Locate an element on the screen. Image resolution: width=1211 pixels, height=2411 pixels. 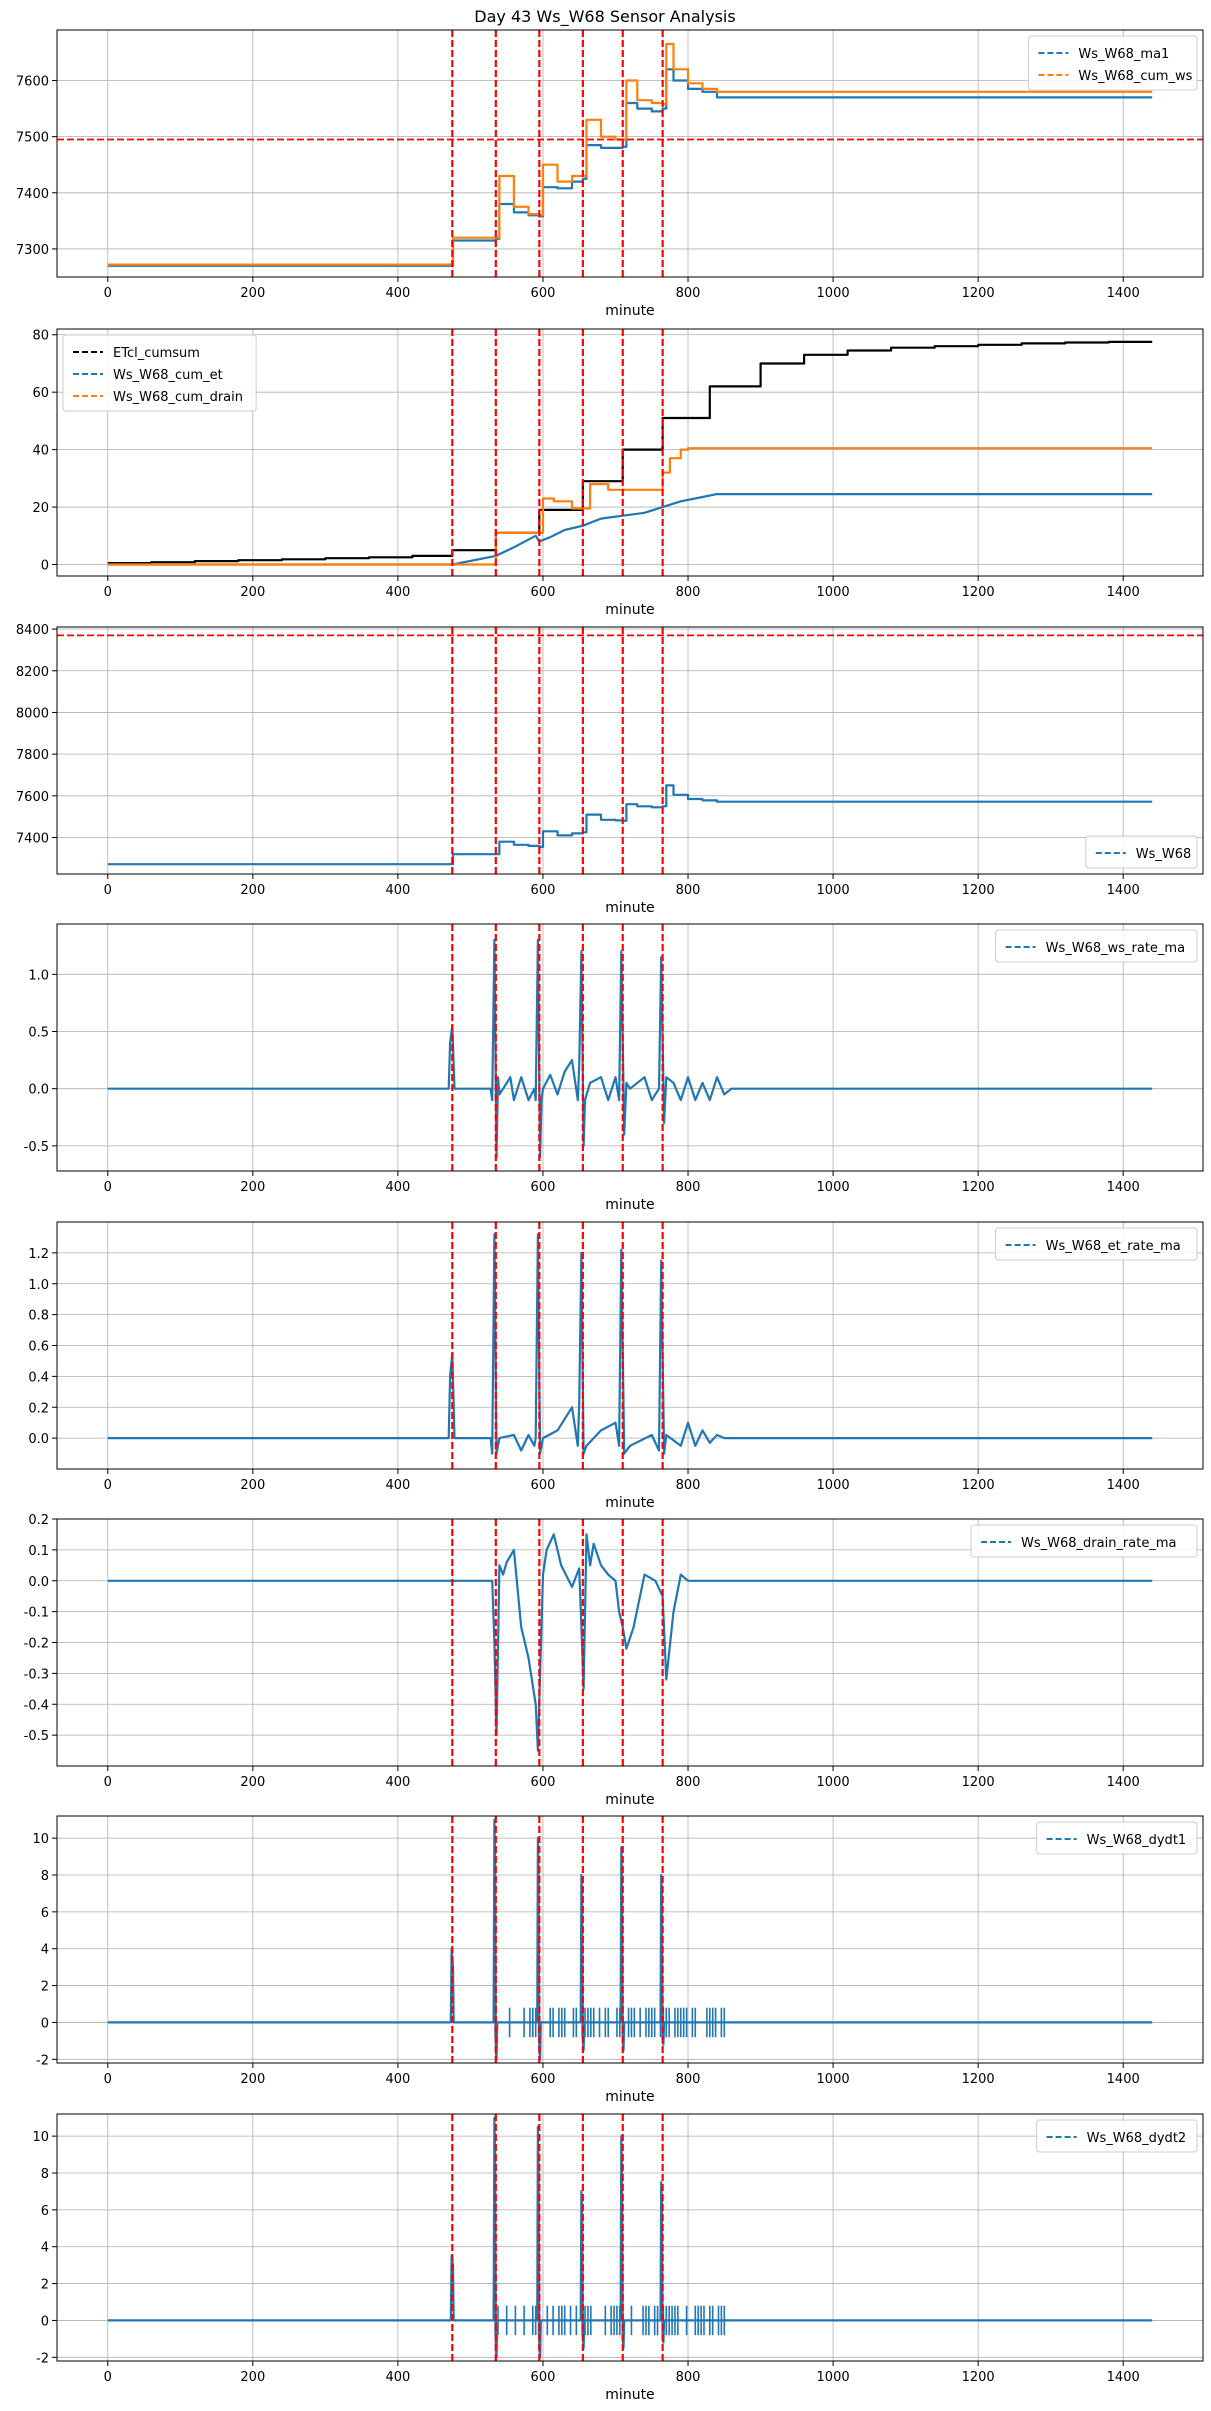
series-line-Ws_W68_cum_et is located at coordinates (630, 529).